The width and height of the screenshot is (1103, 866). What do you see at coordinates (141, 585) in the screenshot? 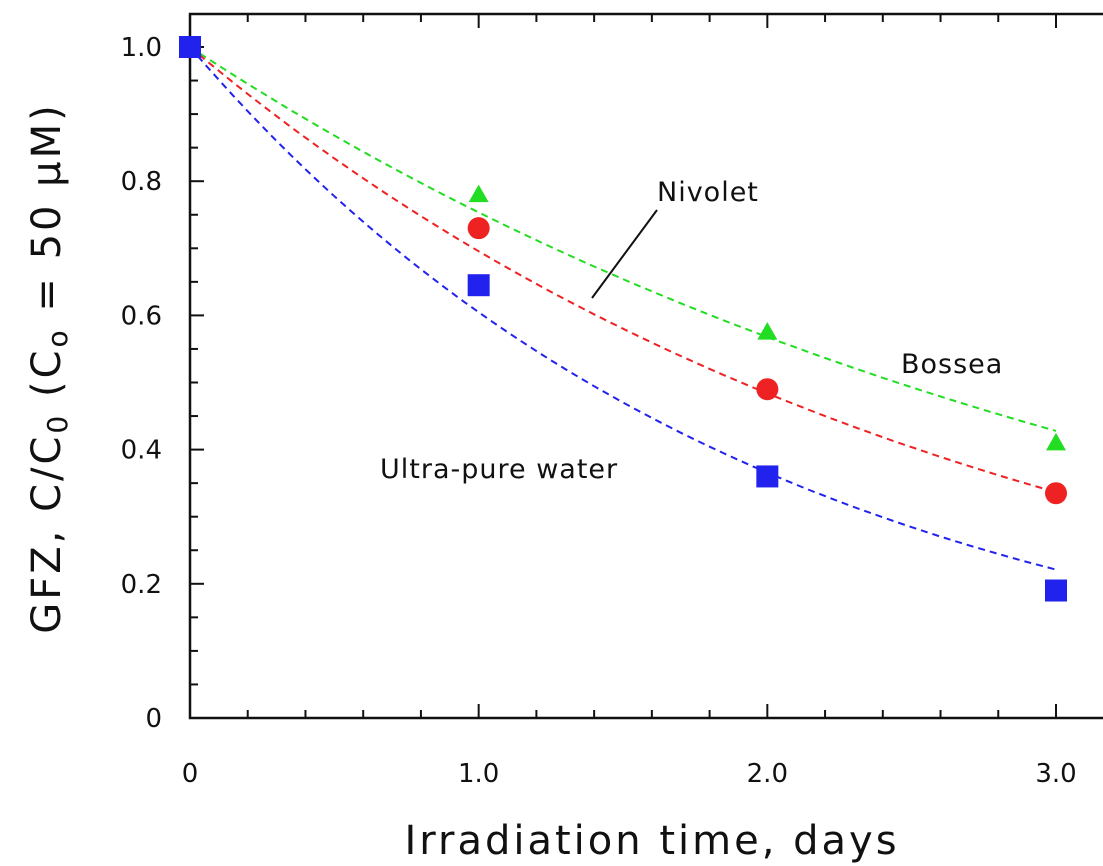
I see `y-tick-label: 0.2` at bounding box center [141, 585].